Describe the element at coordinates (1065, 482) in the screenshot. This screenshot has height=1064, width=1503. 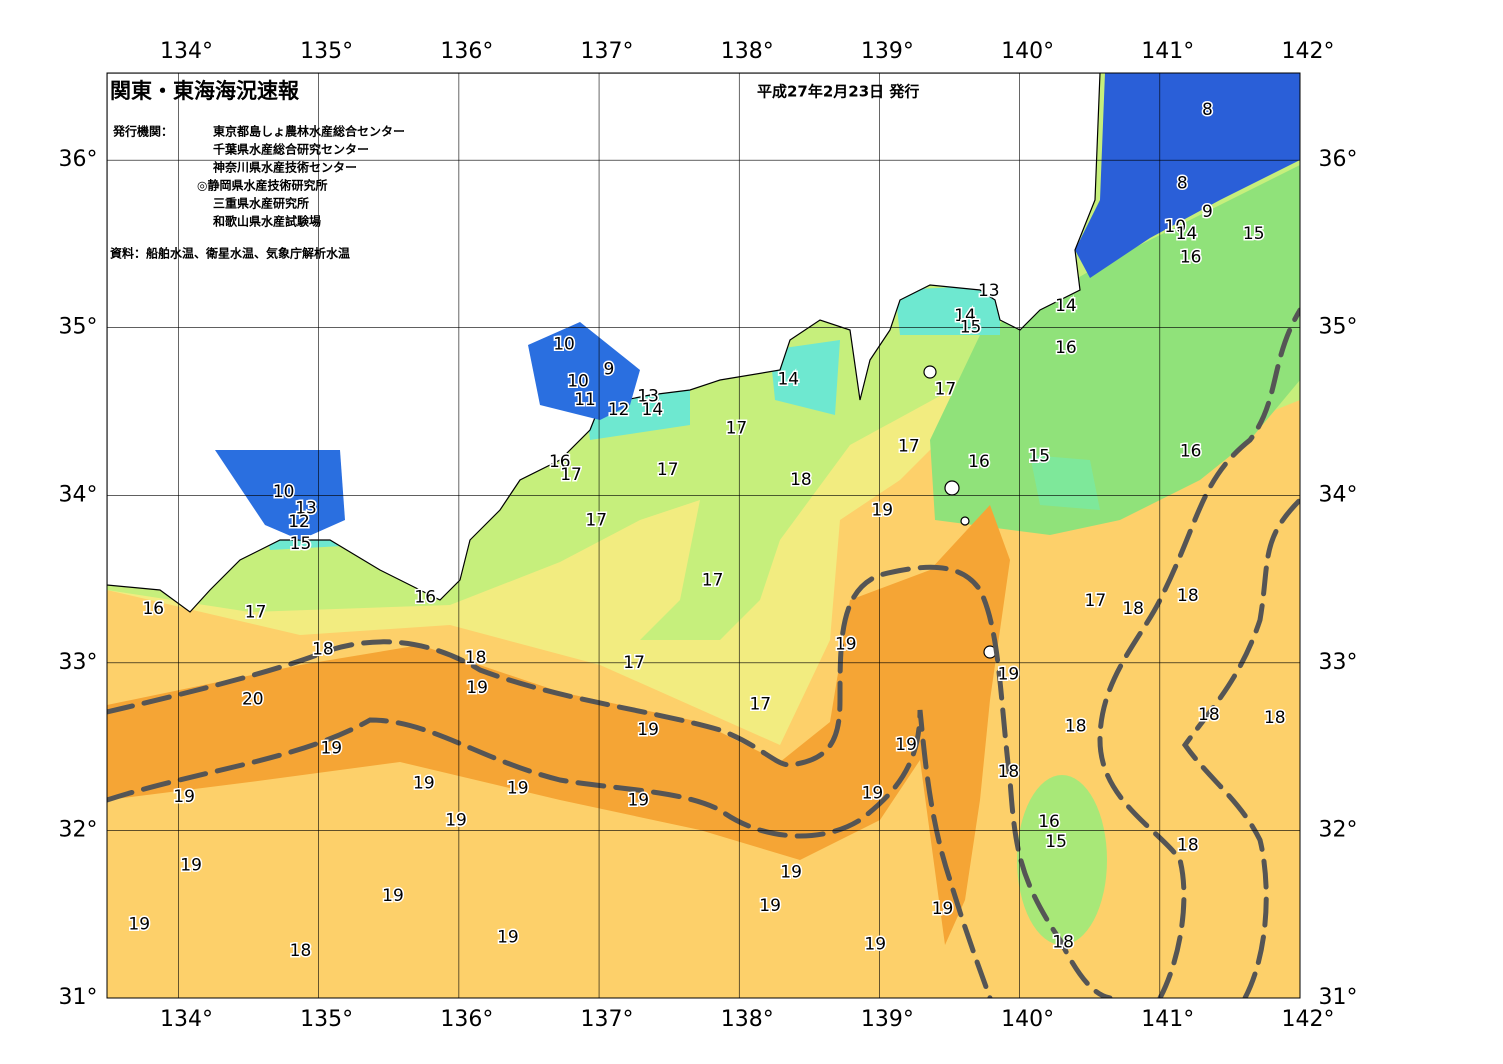
I see `sea-cool-patch` at that location.